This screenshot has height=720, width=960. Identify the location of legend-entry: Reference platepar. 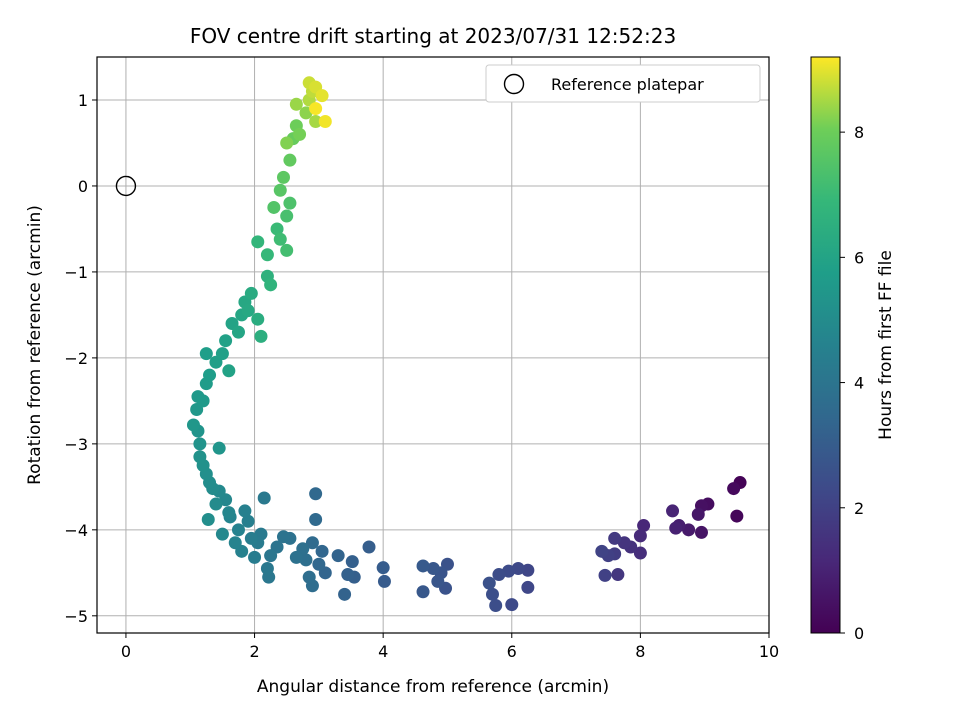
(627, 84).